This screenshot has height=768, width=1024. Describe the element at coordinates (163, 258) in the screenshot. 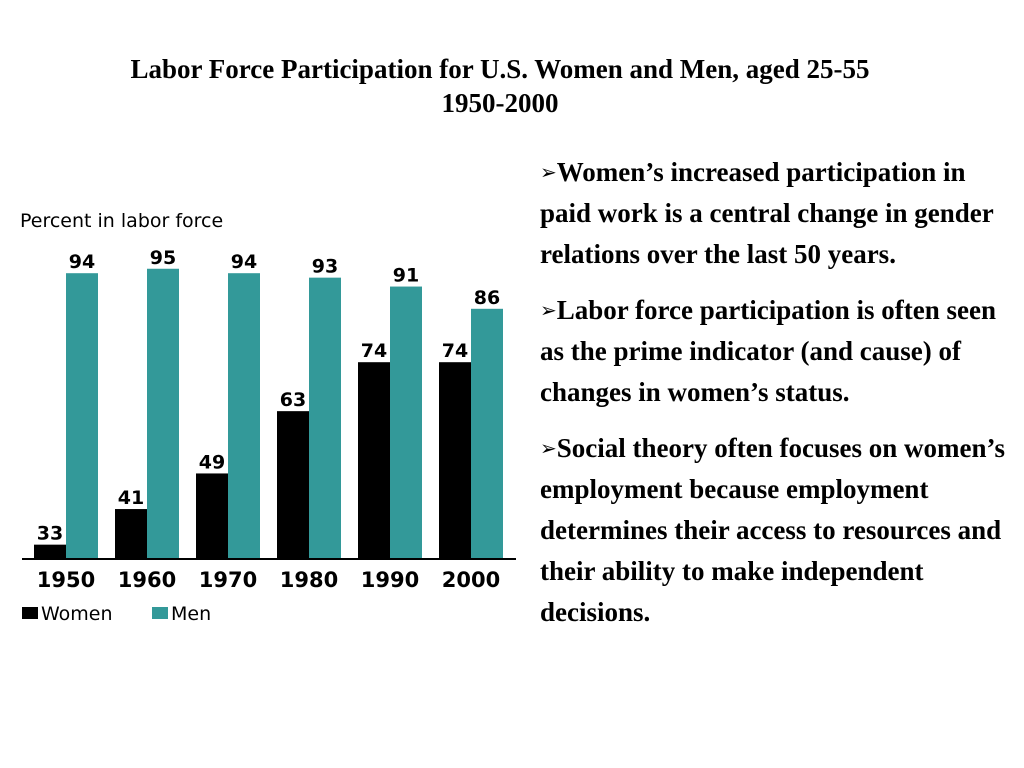

I see `men-data-label: 95` at that location.